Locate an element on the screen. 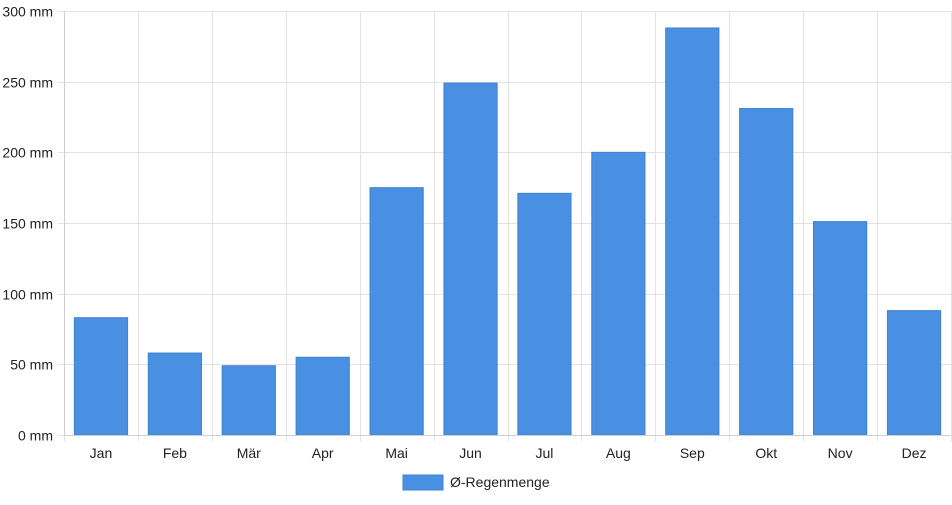  y-tick-label: 250 mm is located at coordinates (27, 83).